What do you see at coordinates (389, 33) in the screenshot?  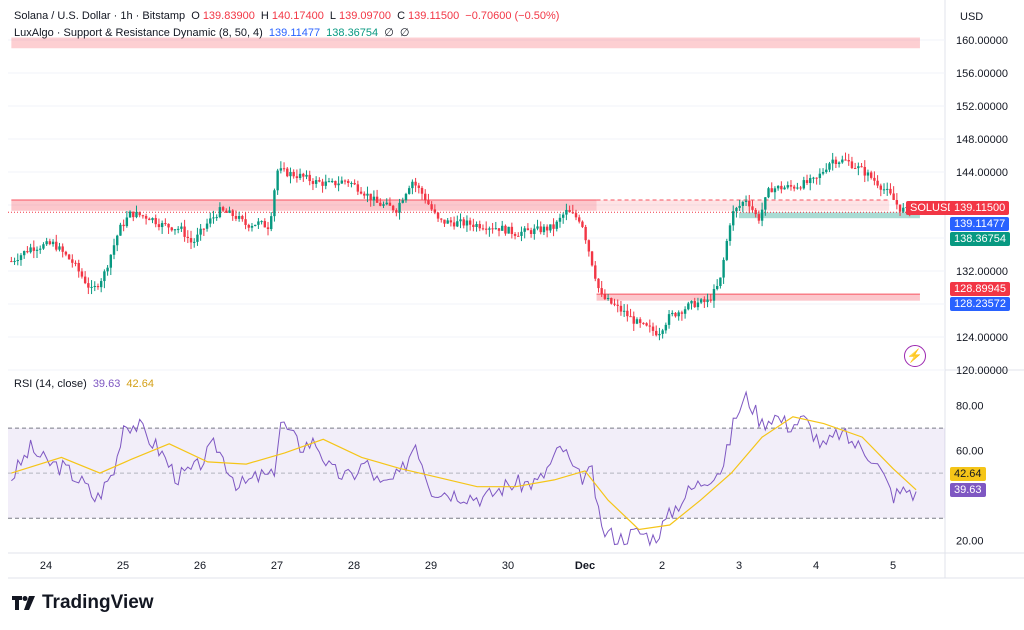 I see `indicator-value-3: ∅` at bounding box center [389, 33].